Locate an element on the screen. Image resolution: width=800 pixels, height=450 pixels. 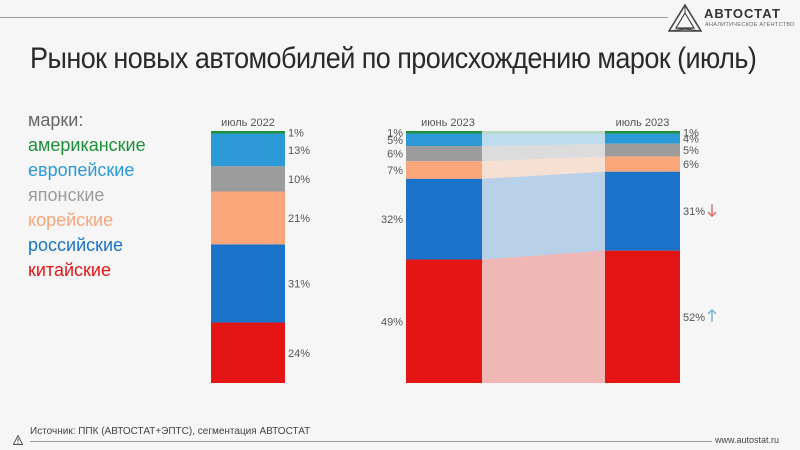
flow-european is located at coordinates (543, 140).